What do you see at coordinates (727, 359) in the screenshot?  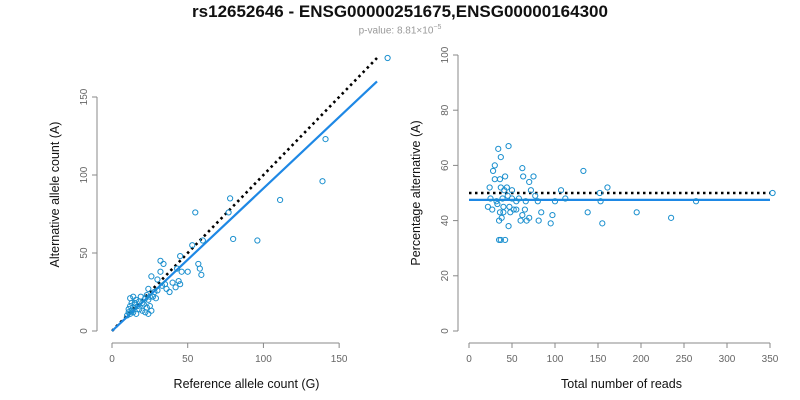 I see `x-tick-label: 300` at bounding box center [727, 359].